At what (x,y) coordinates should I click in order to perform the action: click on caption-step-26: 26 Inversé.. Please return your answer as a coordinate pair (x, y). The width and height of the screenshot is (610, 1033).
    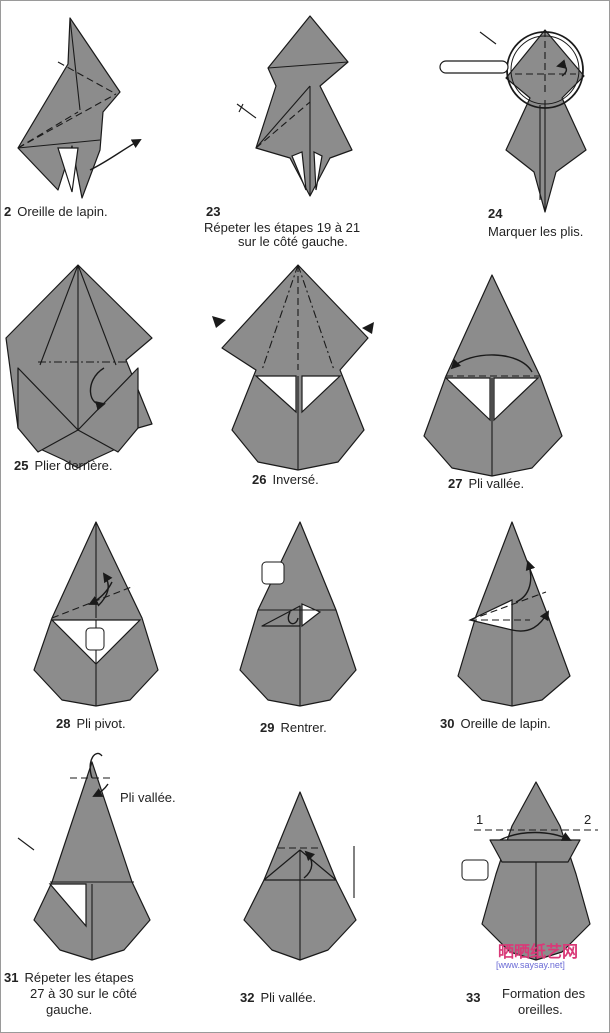
    Looking at the image, I should click on (285, 480).